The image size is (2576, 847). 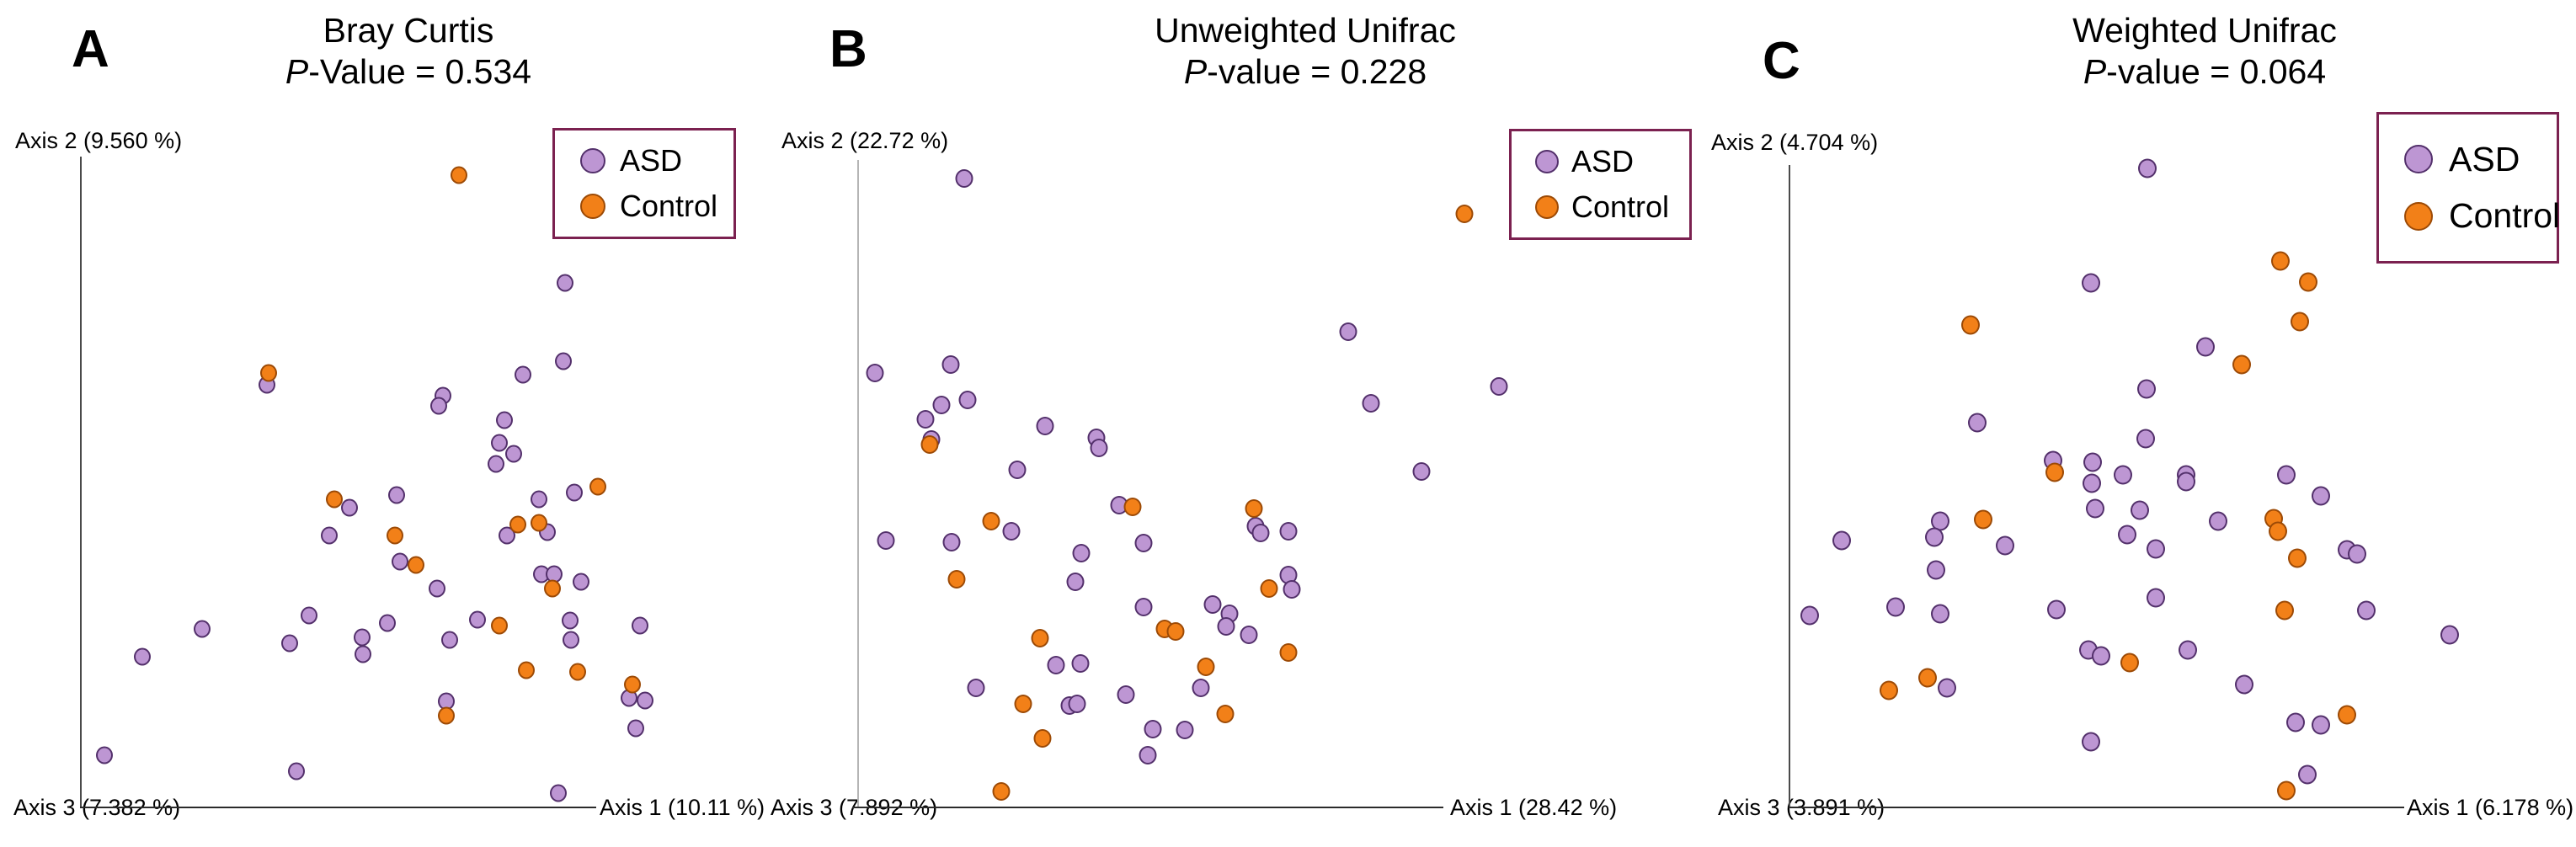 What do you see at coordinates (1782, 61) in the screenshot?
I see `panel-letter: C` at bounding box center [1782, 61].